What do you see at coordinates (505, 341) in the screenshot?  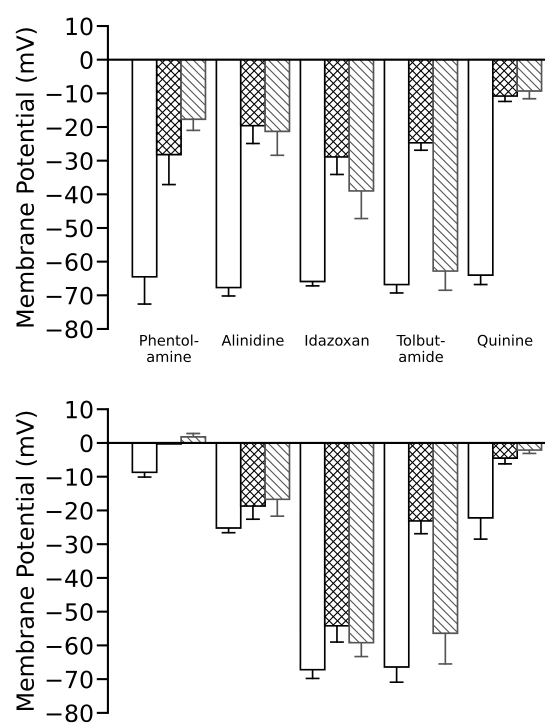 I see `x-tick-label: Quinine` at bounding box center [505, 341].